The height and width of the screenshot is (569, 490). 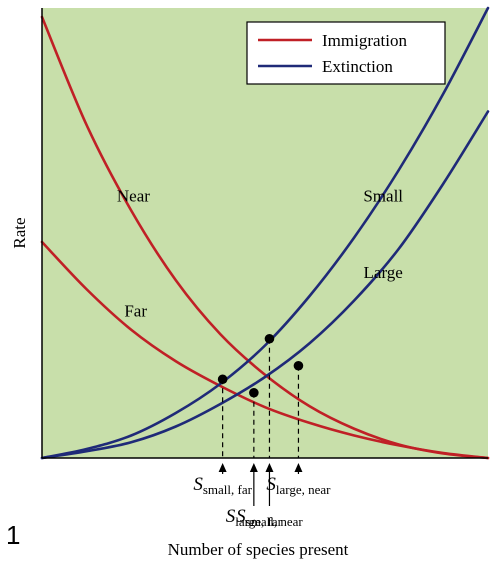 What do you see at coordinates (357, 66) in the screenshot?
I see `legend-extinction-label: Extinction` at bounding box center [357, 66].